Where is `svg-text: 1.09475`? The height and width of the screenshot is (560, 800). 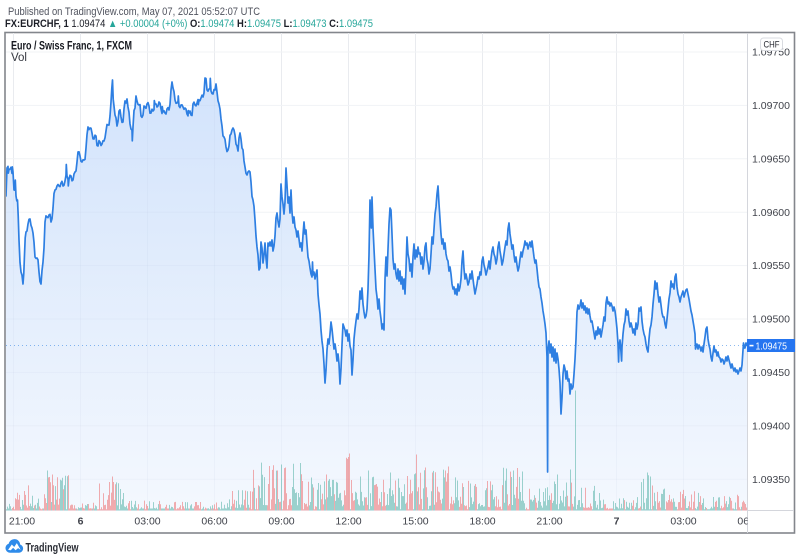
svg-text: 1.09475 is located at coordinates (772, 347).